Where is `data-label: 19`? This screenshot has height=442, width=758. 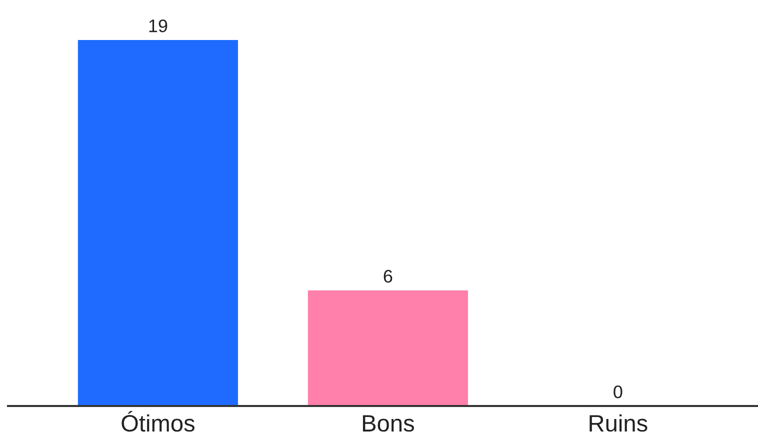 data-label: 19 is located at coordinates (158, 25).